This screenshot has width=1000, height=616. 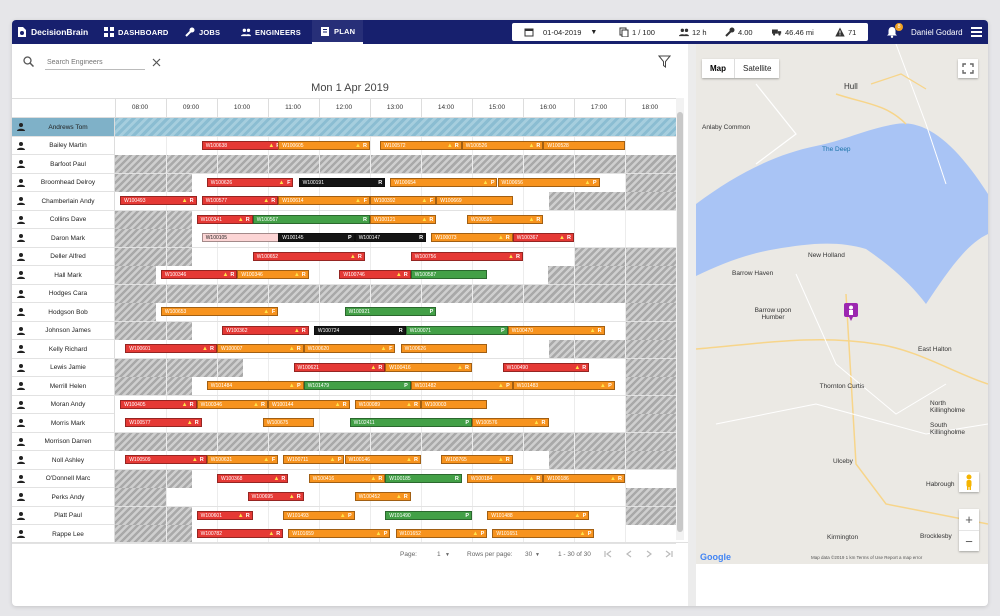 I want to click on job-bar: W100567 R, so click(x=311, y=219).